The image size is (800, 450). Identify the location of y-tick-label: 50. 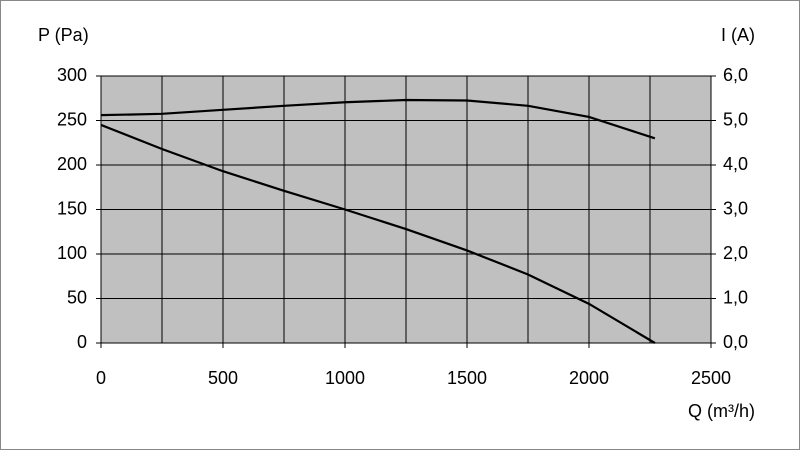
(77, 297).